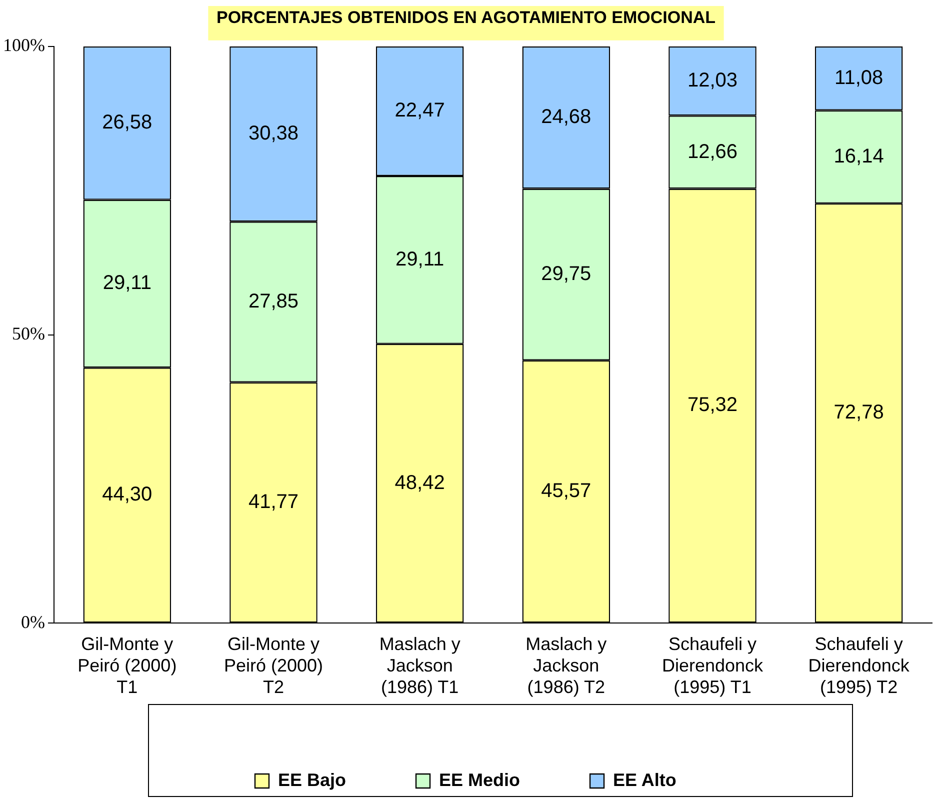 The height and width of the screenshot is (804, 938). Describe the element at coordinates (859, 413) in the screenshot. I see `data-label: 72,78` at that location.